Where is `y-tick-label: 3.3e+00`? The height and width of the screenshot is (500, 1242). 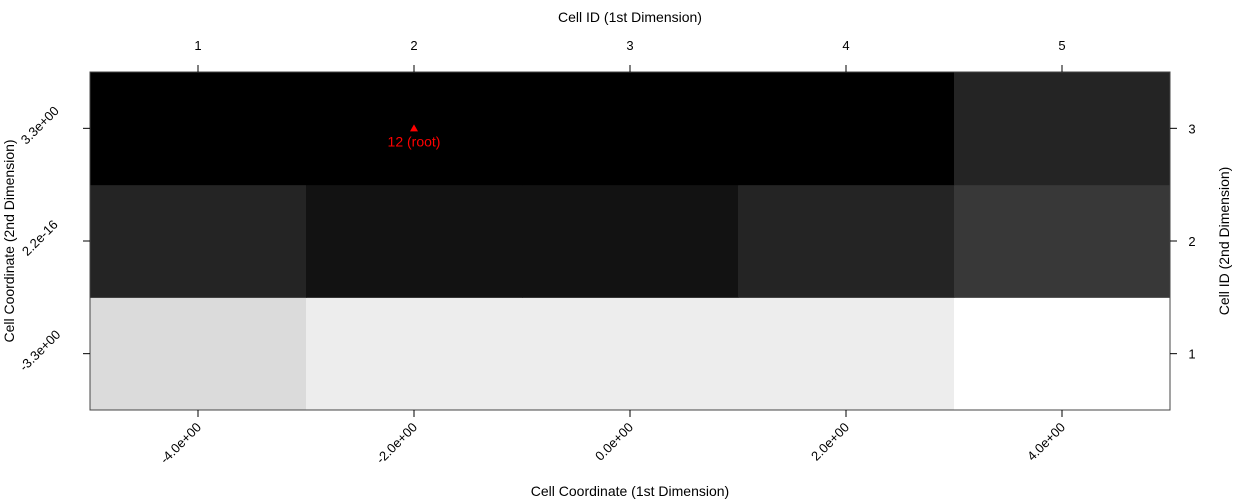 y-tick-label: 3.3e+00 is located at coordinates (40, 125).